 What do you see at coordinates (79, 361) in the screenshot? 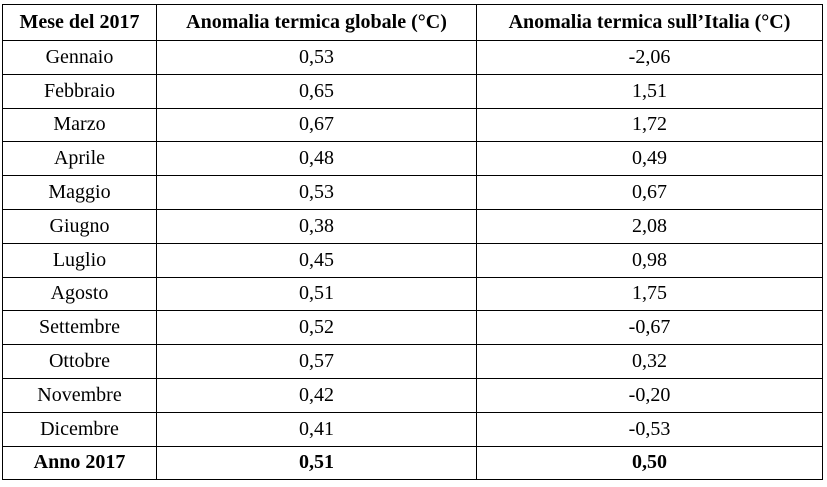
I see `month-cell: Ottobre` at bounding box center [79, 361].